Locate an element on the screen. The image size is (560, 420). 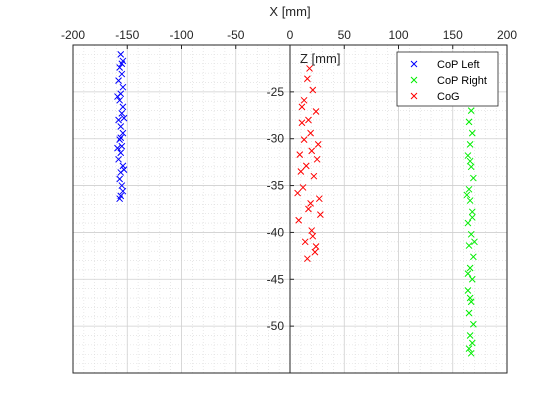
legend-item: CoP Right is located at coordinates (448, 81).